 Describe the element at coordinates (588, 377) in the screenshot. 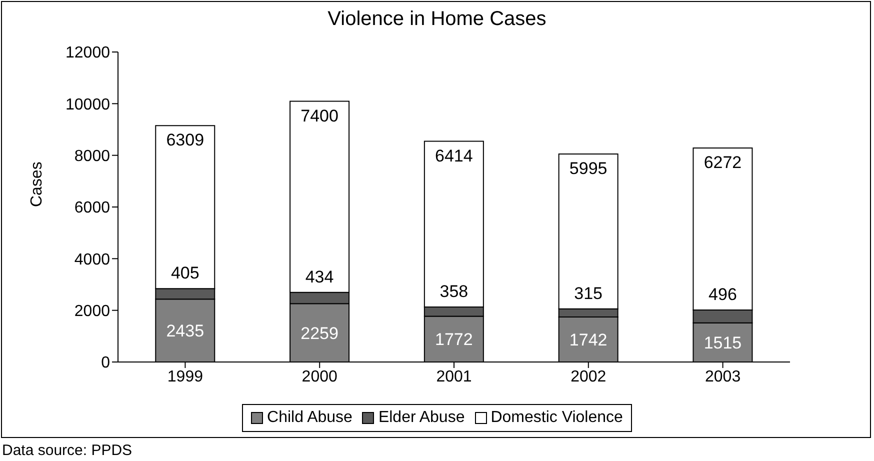

I see `x-tick-label: 2002` at that location.